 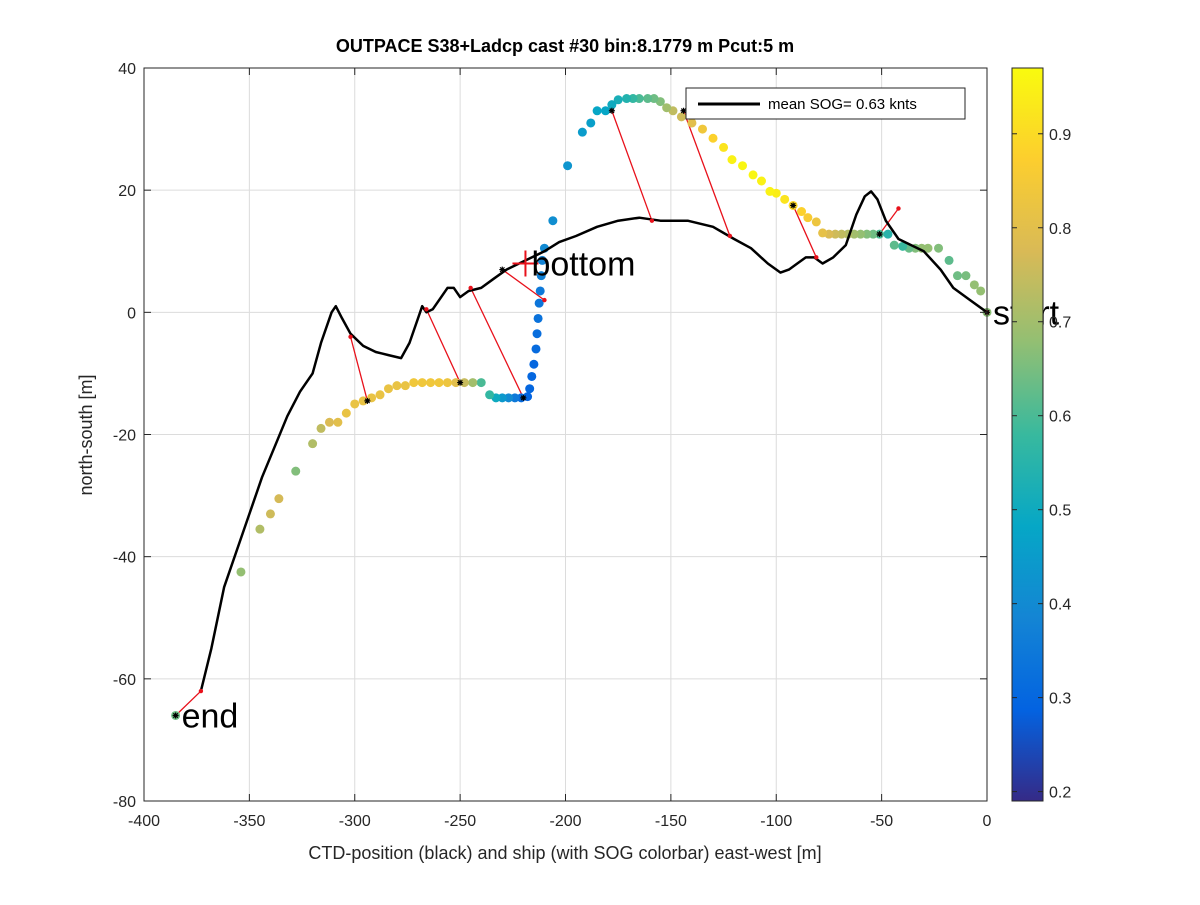 What do you see at coordinates (565, 821) in the screenshot?
I see `x-tick-label: -200` at bounding box center [565, 821].